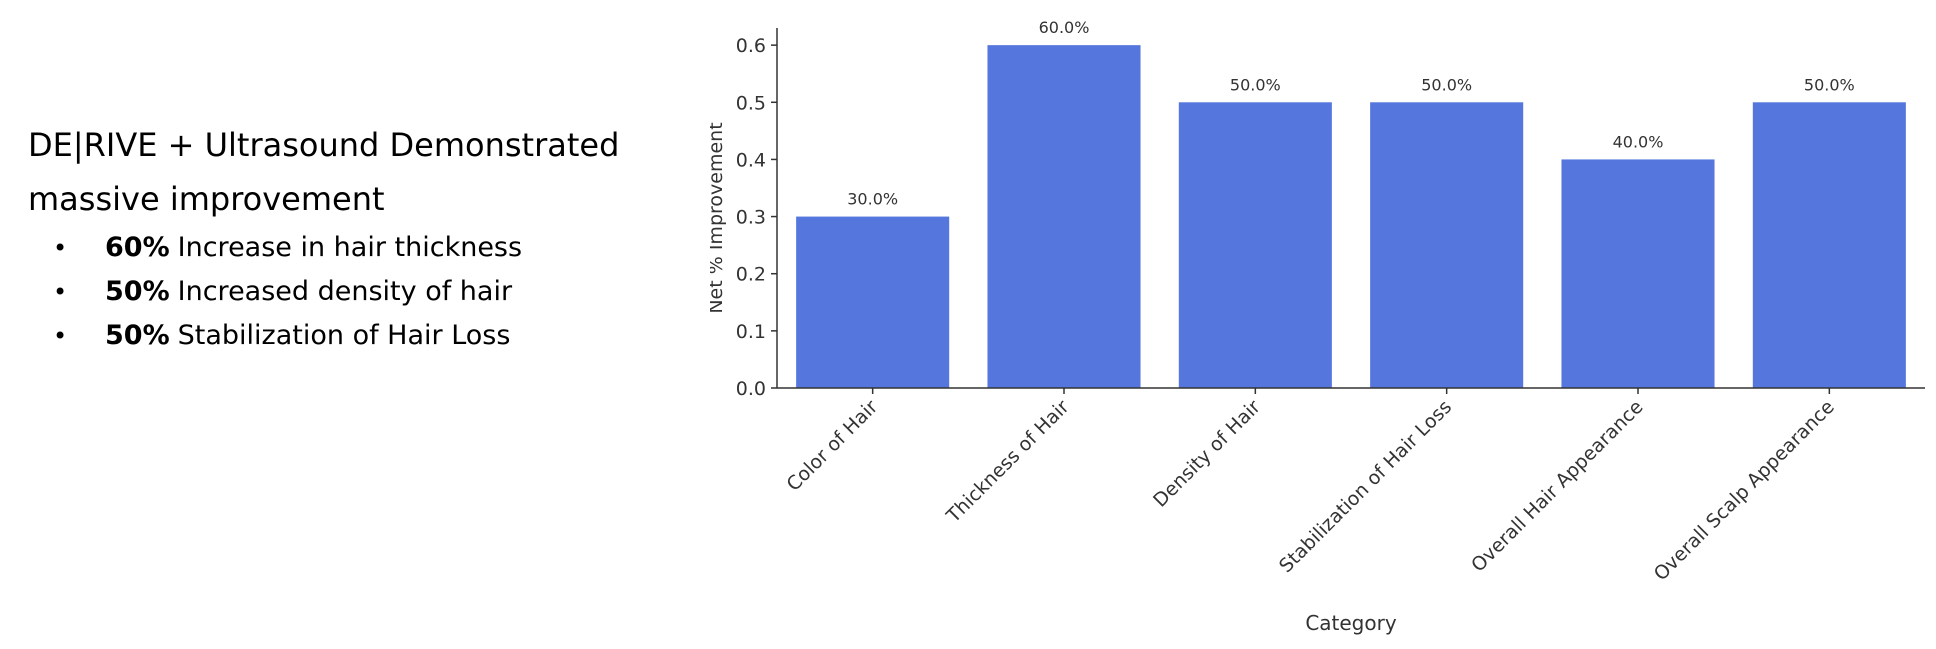 The height and width of the screenshot is (649, 1936). Describe the element at coordinates (1207, 454) in the screenshot. I see `x-tick-label: Density of Hair` at that location.